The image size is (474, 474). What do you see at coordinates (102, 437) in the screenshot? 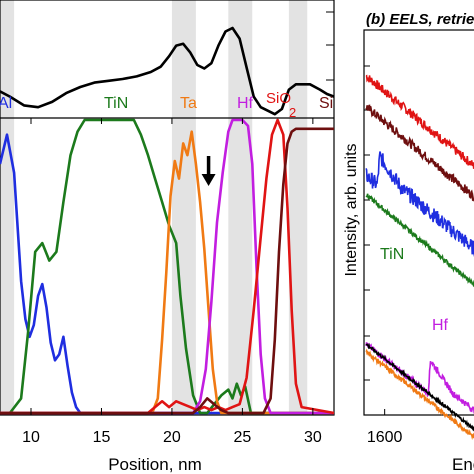
I see `x-tick-label-15: 15` at bounding box center [102, 437].